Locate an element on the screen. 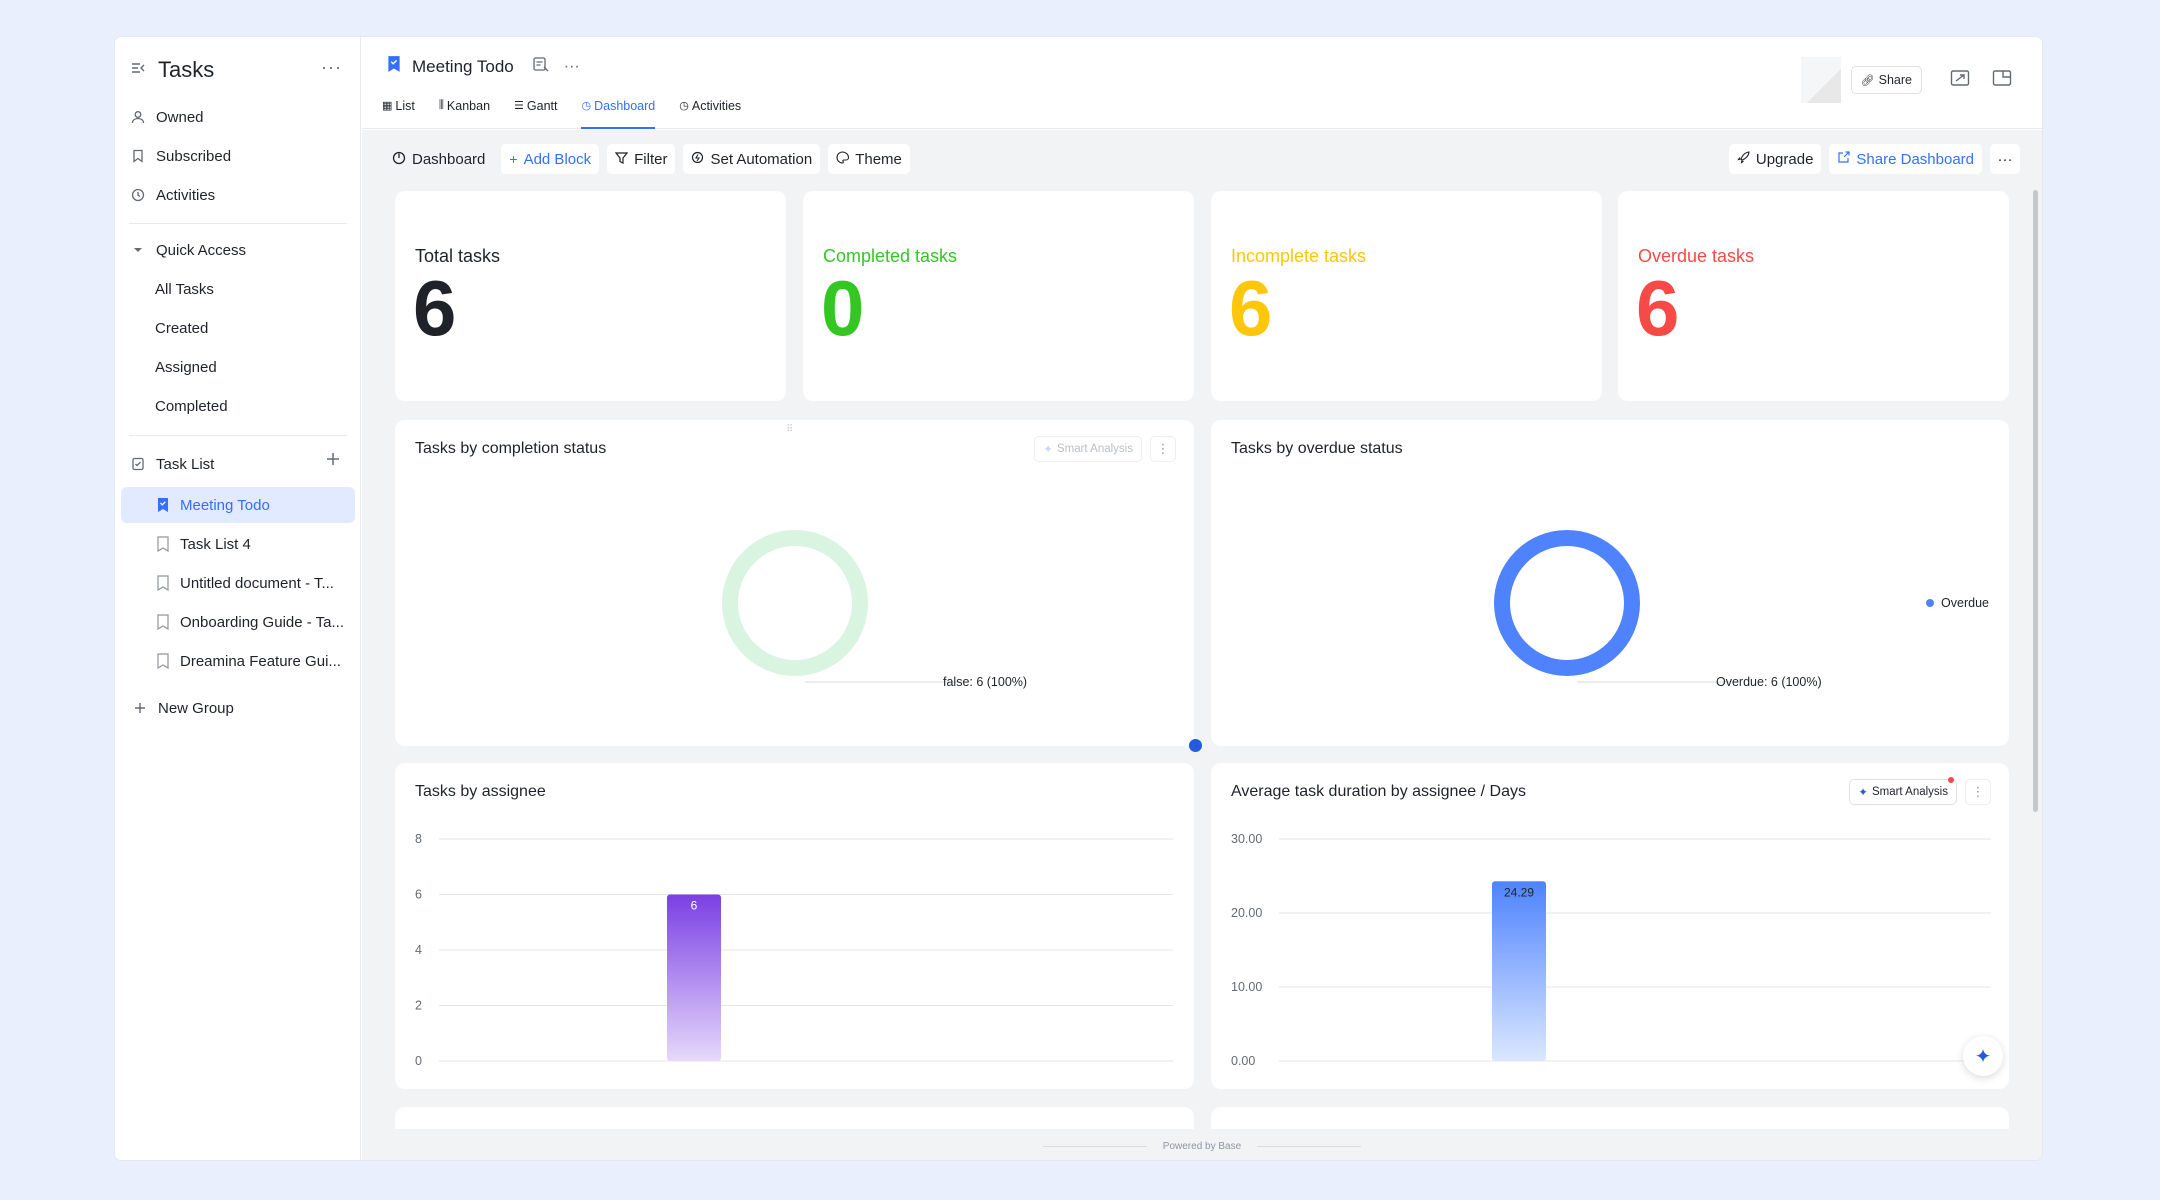 The height and width of the screenshot is (1200, 2160). new-group-button: New Group is located at coordinates (183, 708).